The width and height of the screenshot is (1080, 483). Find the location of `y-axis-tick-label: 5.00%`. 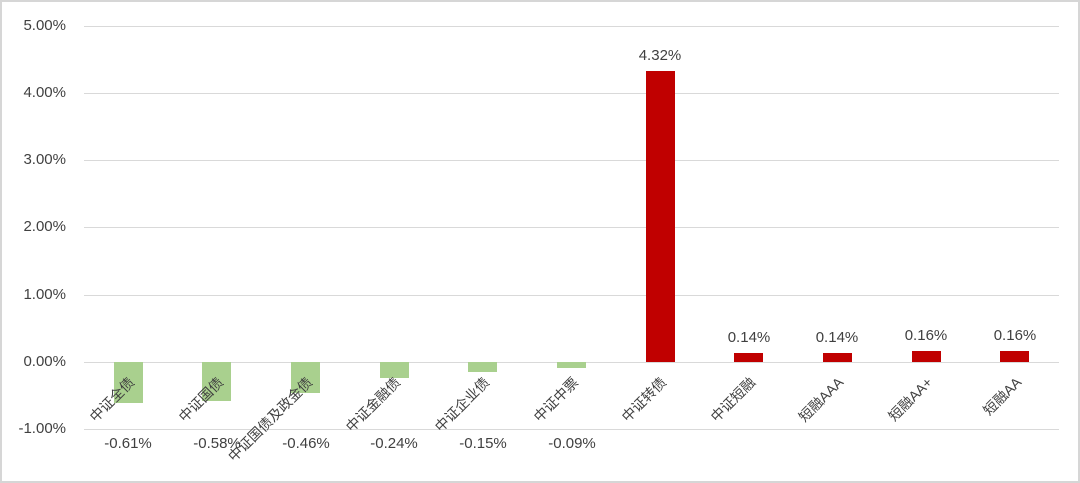

y-axis-tick-label: 5.00% is located at coordinates (44, 25).